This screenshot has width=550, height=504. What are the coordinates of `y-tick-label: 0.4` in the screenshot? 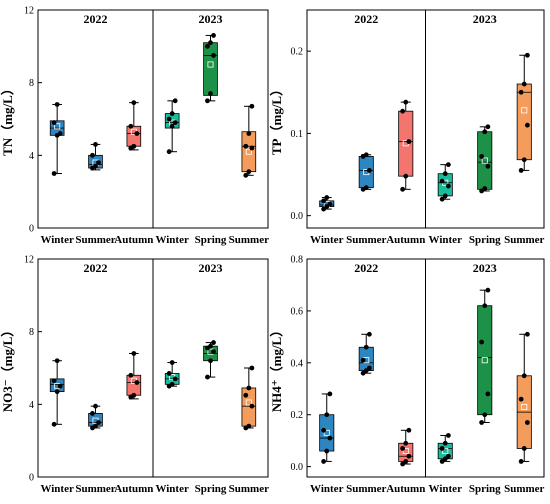 It's located at (297, 363).